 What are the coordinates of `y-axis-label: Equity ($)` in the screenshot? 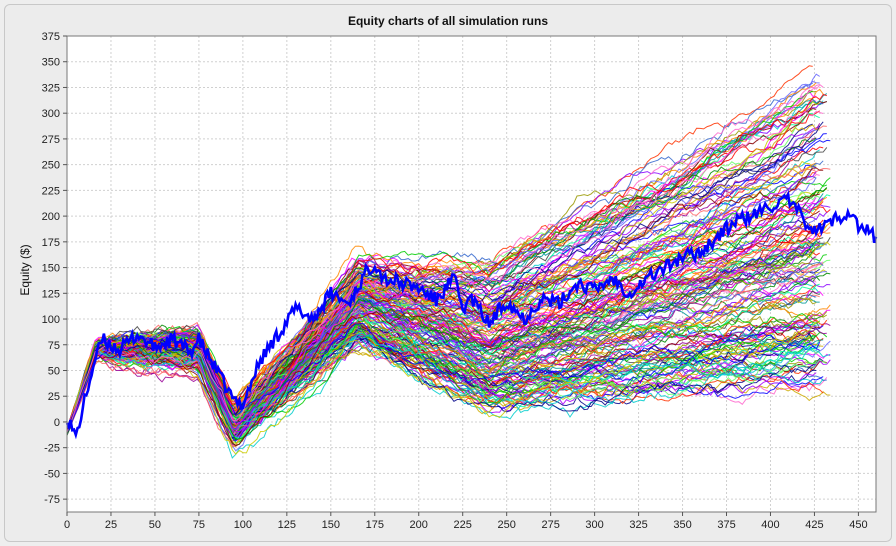 It's located at (25, 269).